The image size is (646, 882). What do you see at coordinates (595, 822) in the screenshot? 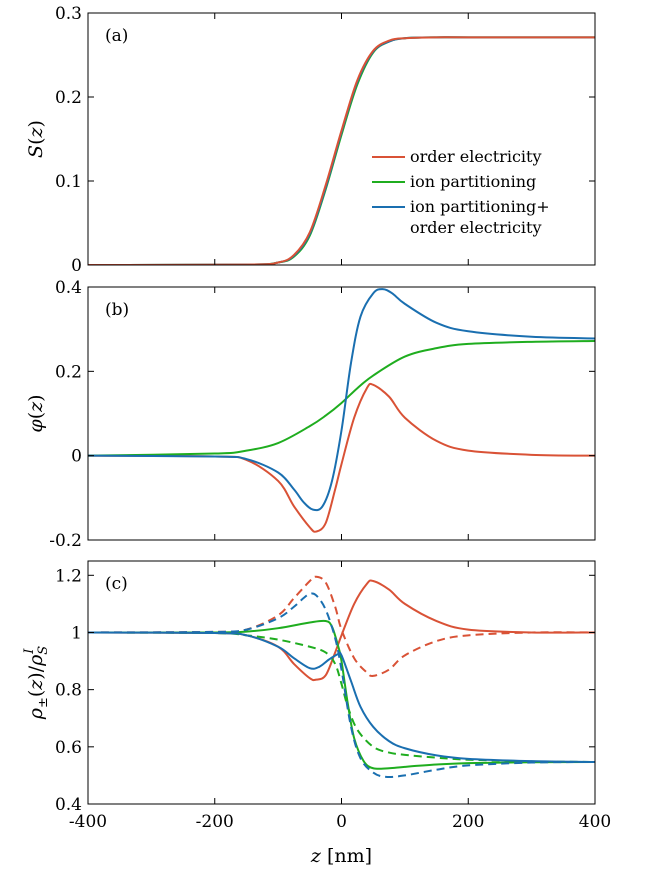
I see `x-tick-label: 400` at bounding box center [595, 822].